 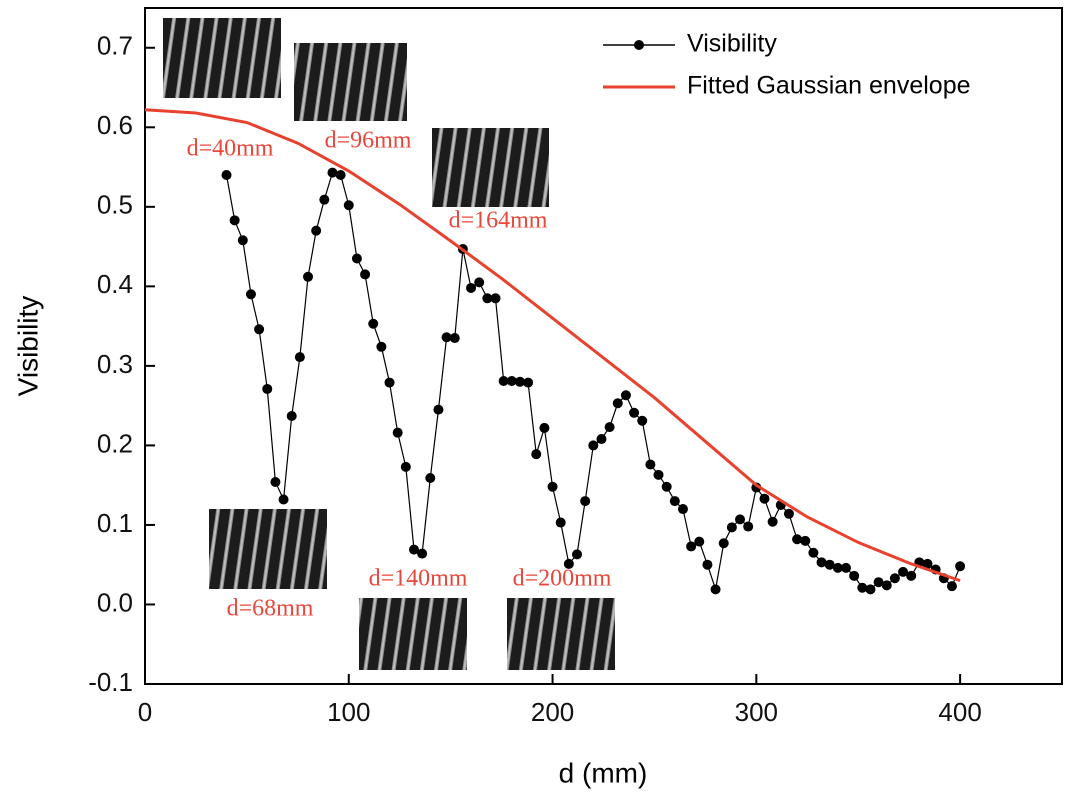 I want to click on x-tick-label: 300, so click(x=756, y=712).